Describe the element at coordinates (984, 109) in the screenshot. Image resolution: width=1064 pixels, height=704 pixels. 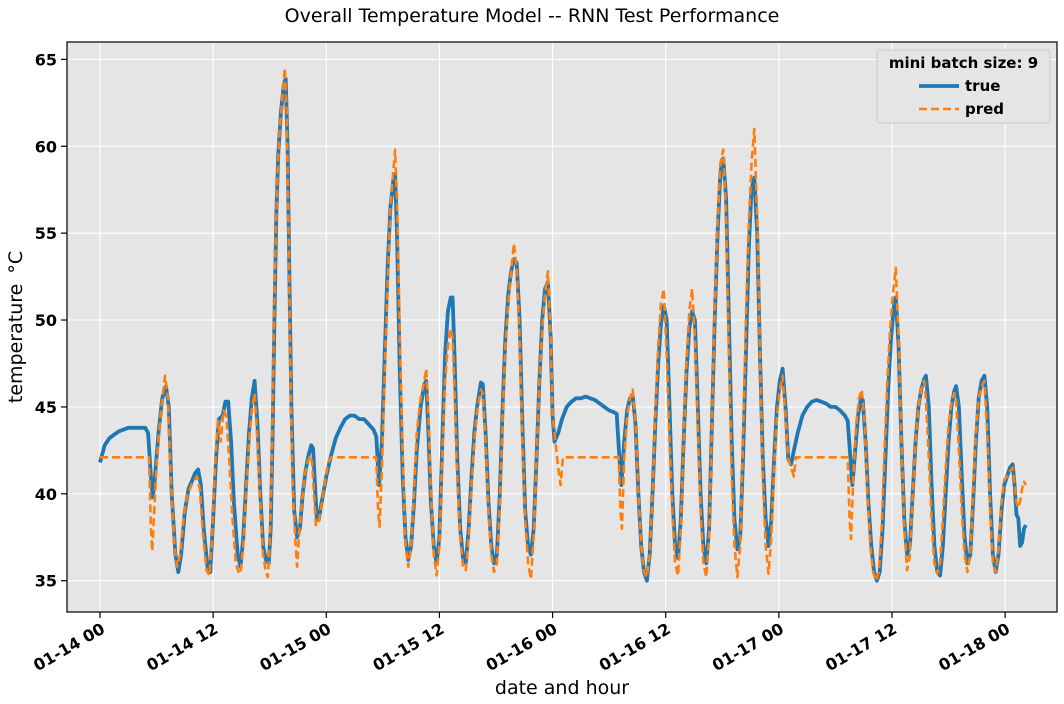
I see `legend-label-pred: pred` at that location.